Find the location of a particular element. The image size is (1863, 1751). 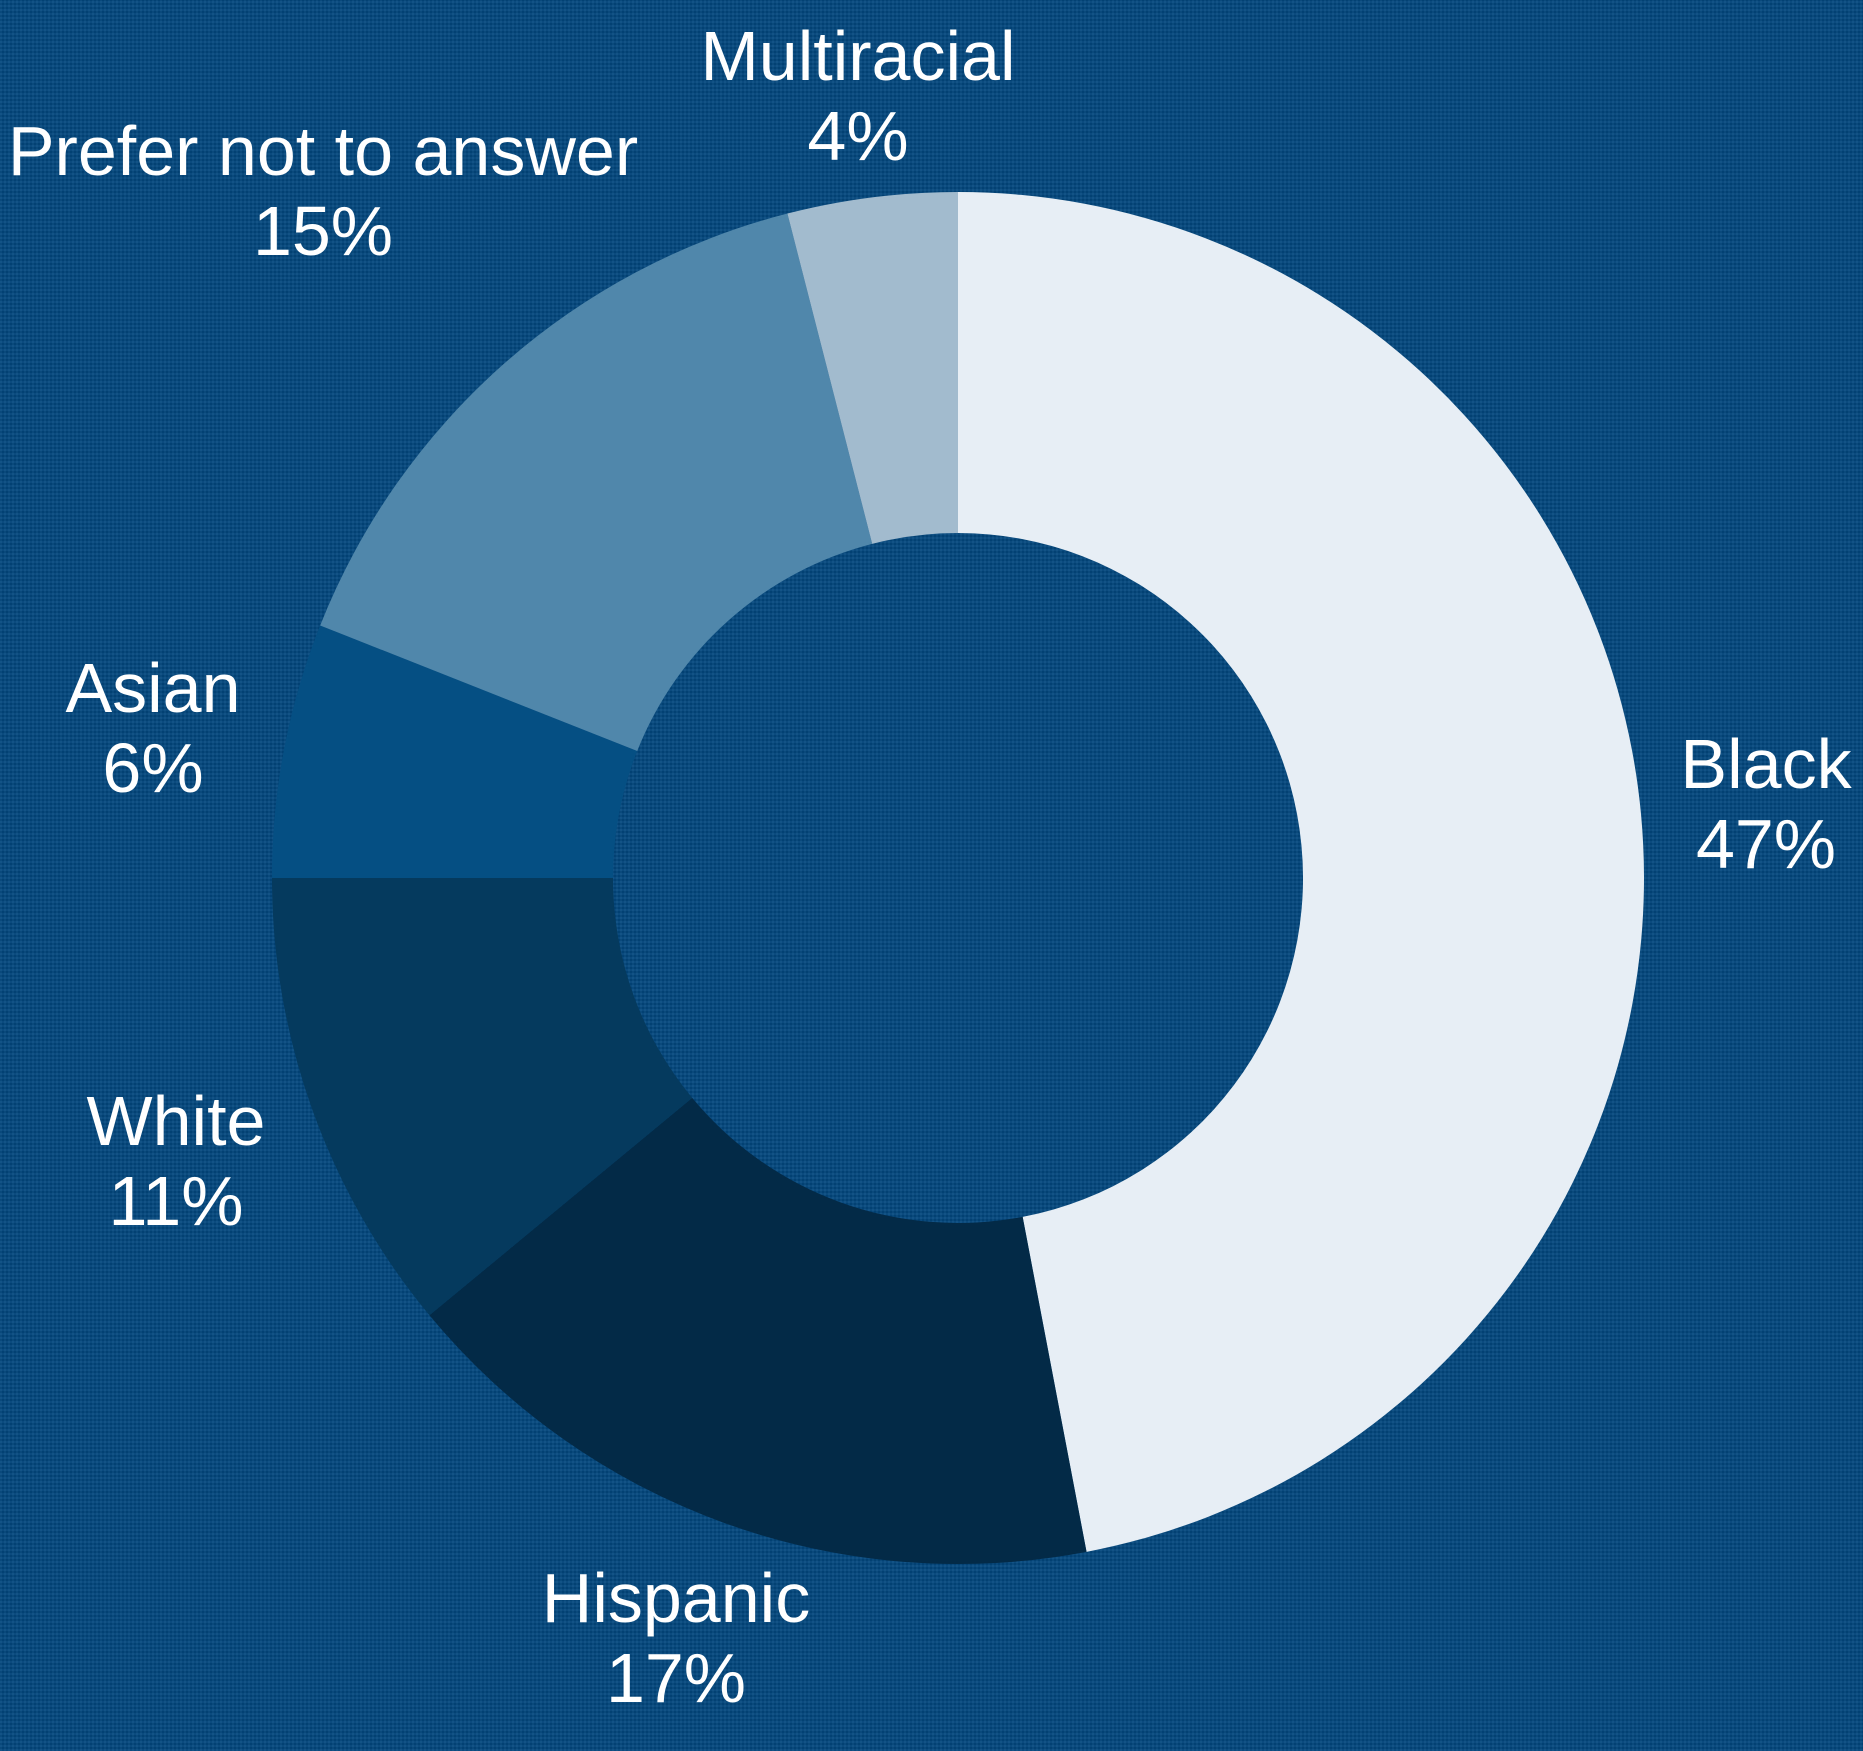

value-label-prefer-not-to-answer: 15% is located at coordinates (323, 231).